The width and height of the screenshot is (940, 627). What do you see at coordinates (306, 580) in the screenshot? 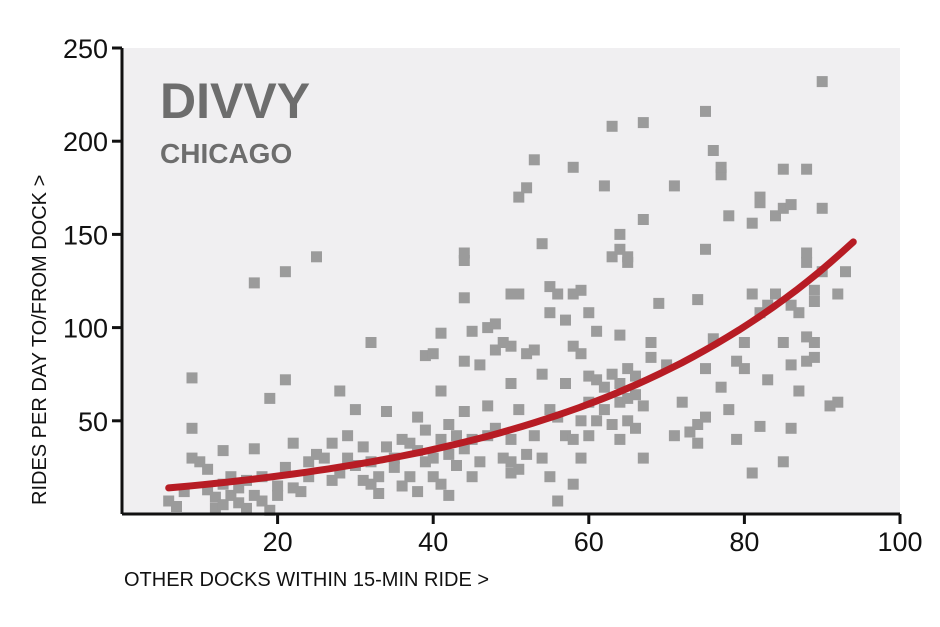
I see `x-axis-label: OTHER DOCKS WITHIN 15-MIN RIDE >` at bounding box center [306, 580].